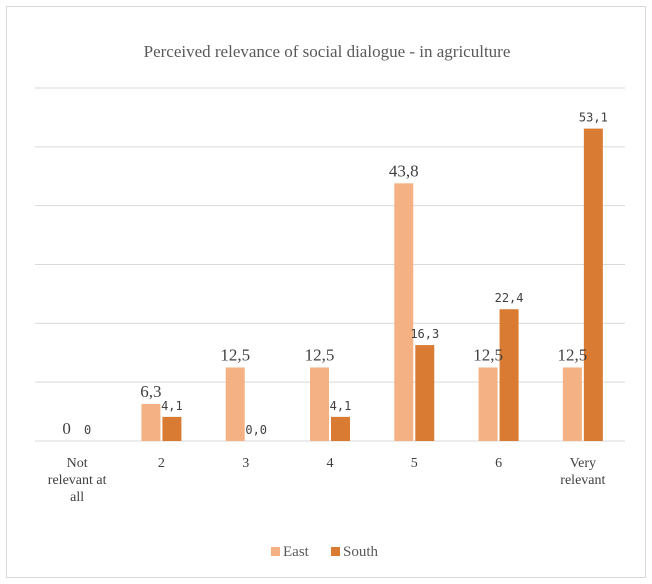 The height and width of the screenshot is (584, 652). I want to click on data-label-south: 53,1, so click(593, 118).